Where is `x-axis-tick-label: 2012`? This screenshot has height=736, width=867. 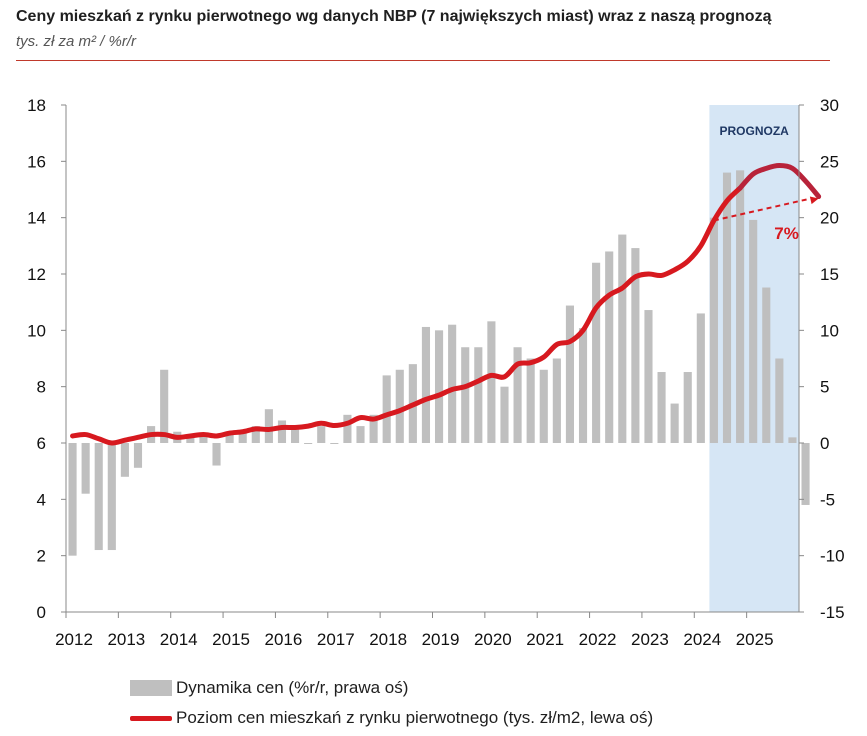
x-axis-tick-label: 2012 is located at coordinates (74, 639).